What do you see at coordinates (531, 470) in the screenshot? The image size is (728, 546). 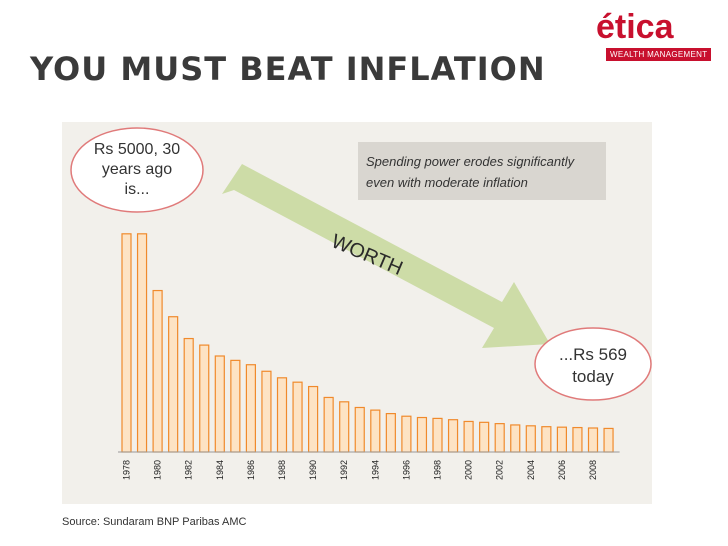 I see `tick-label-2004: 2004` at bounding box center [531, 470].